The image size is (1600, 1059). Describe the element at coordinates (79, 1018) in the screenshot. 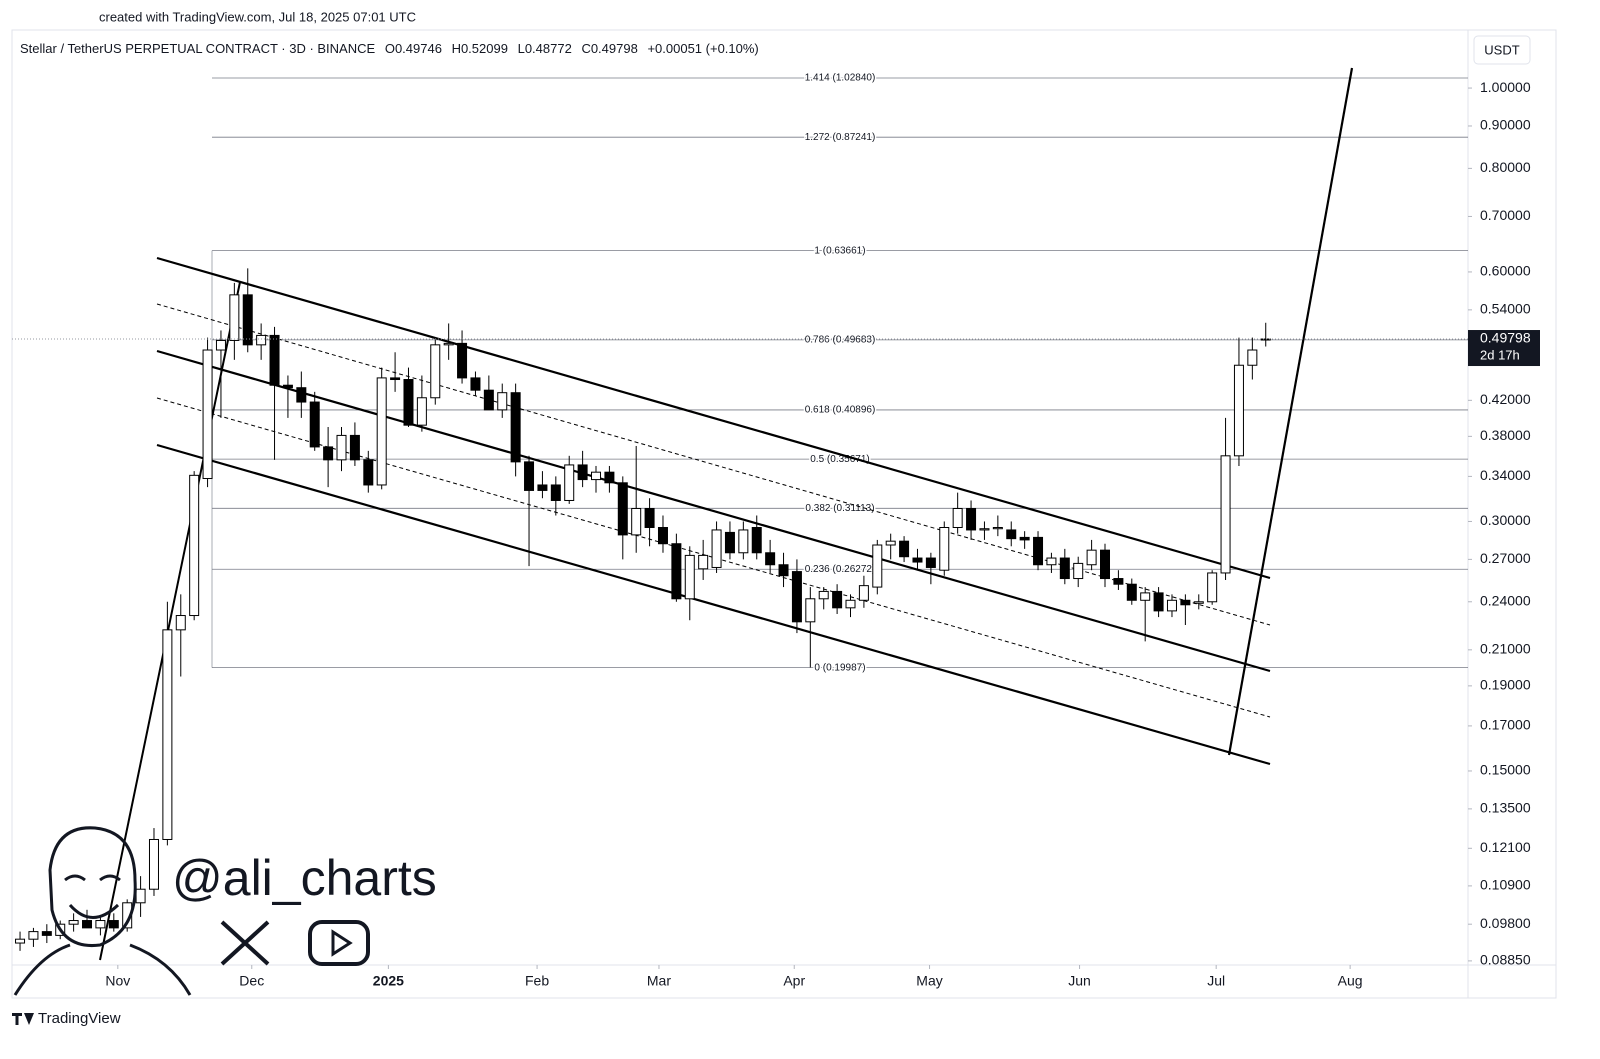

I see `brand: TradingView` at that location.